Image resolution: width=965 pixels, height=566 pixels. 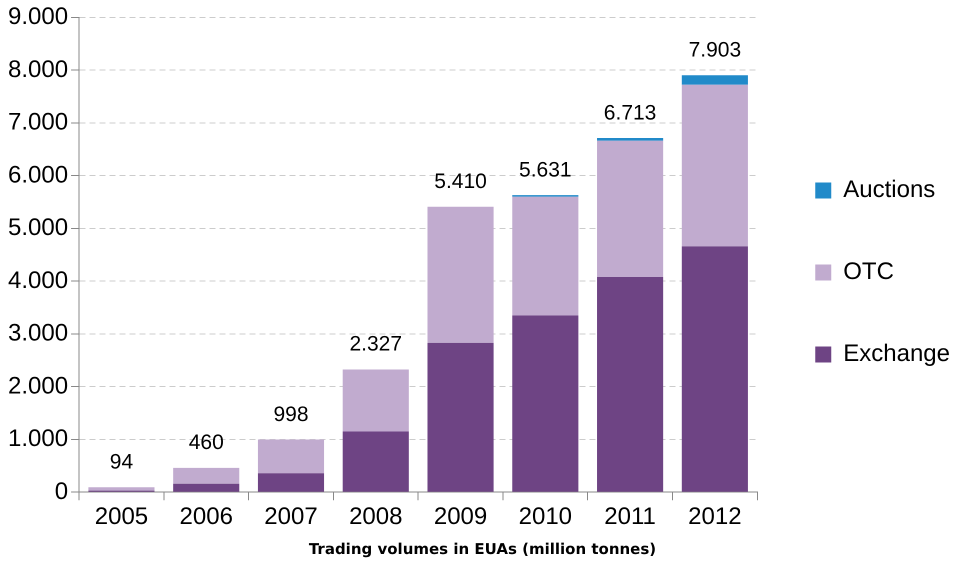 I want to click on legend-label: Auctions, so click(x=889, y=190).